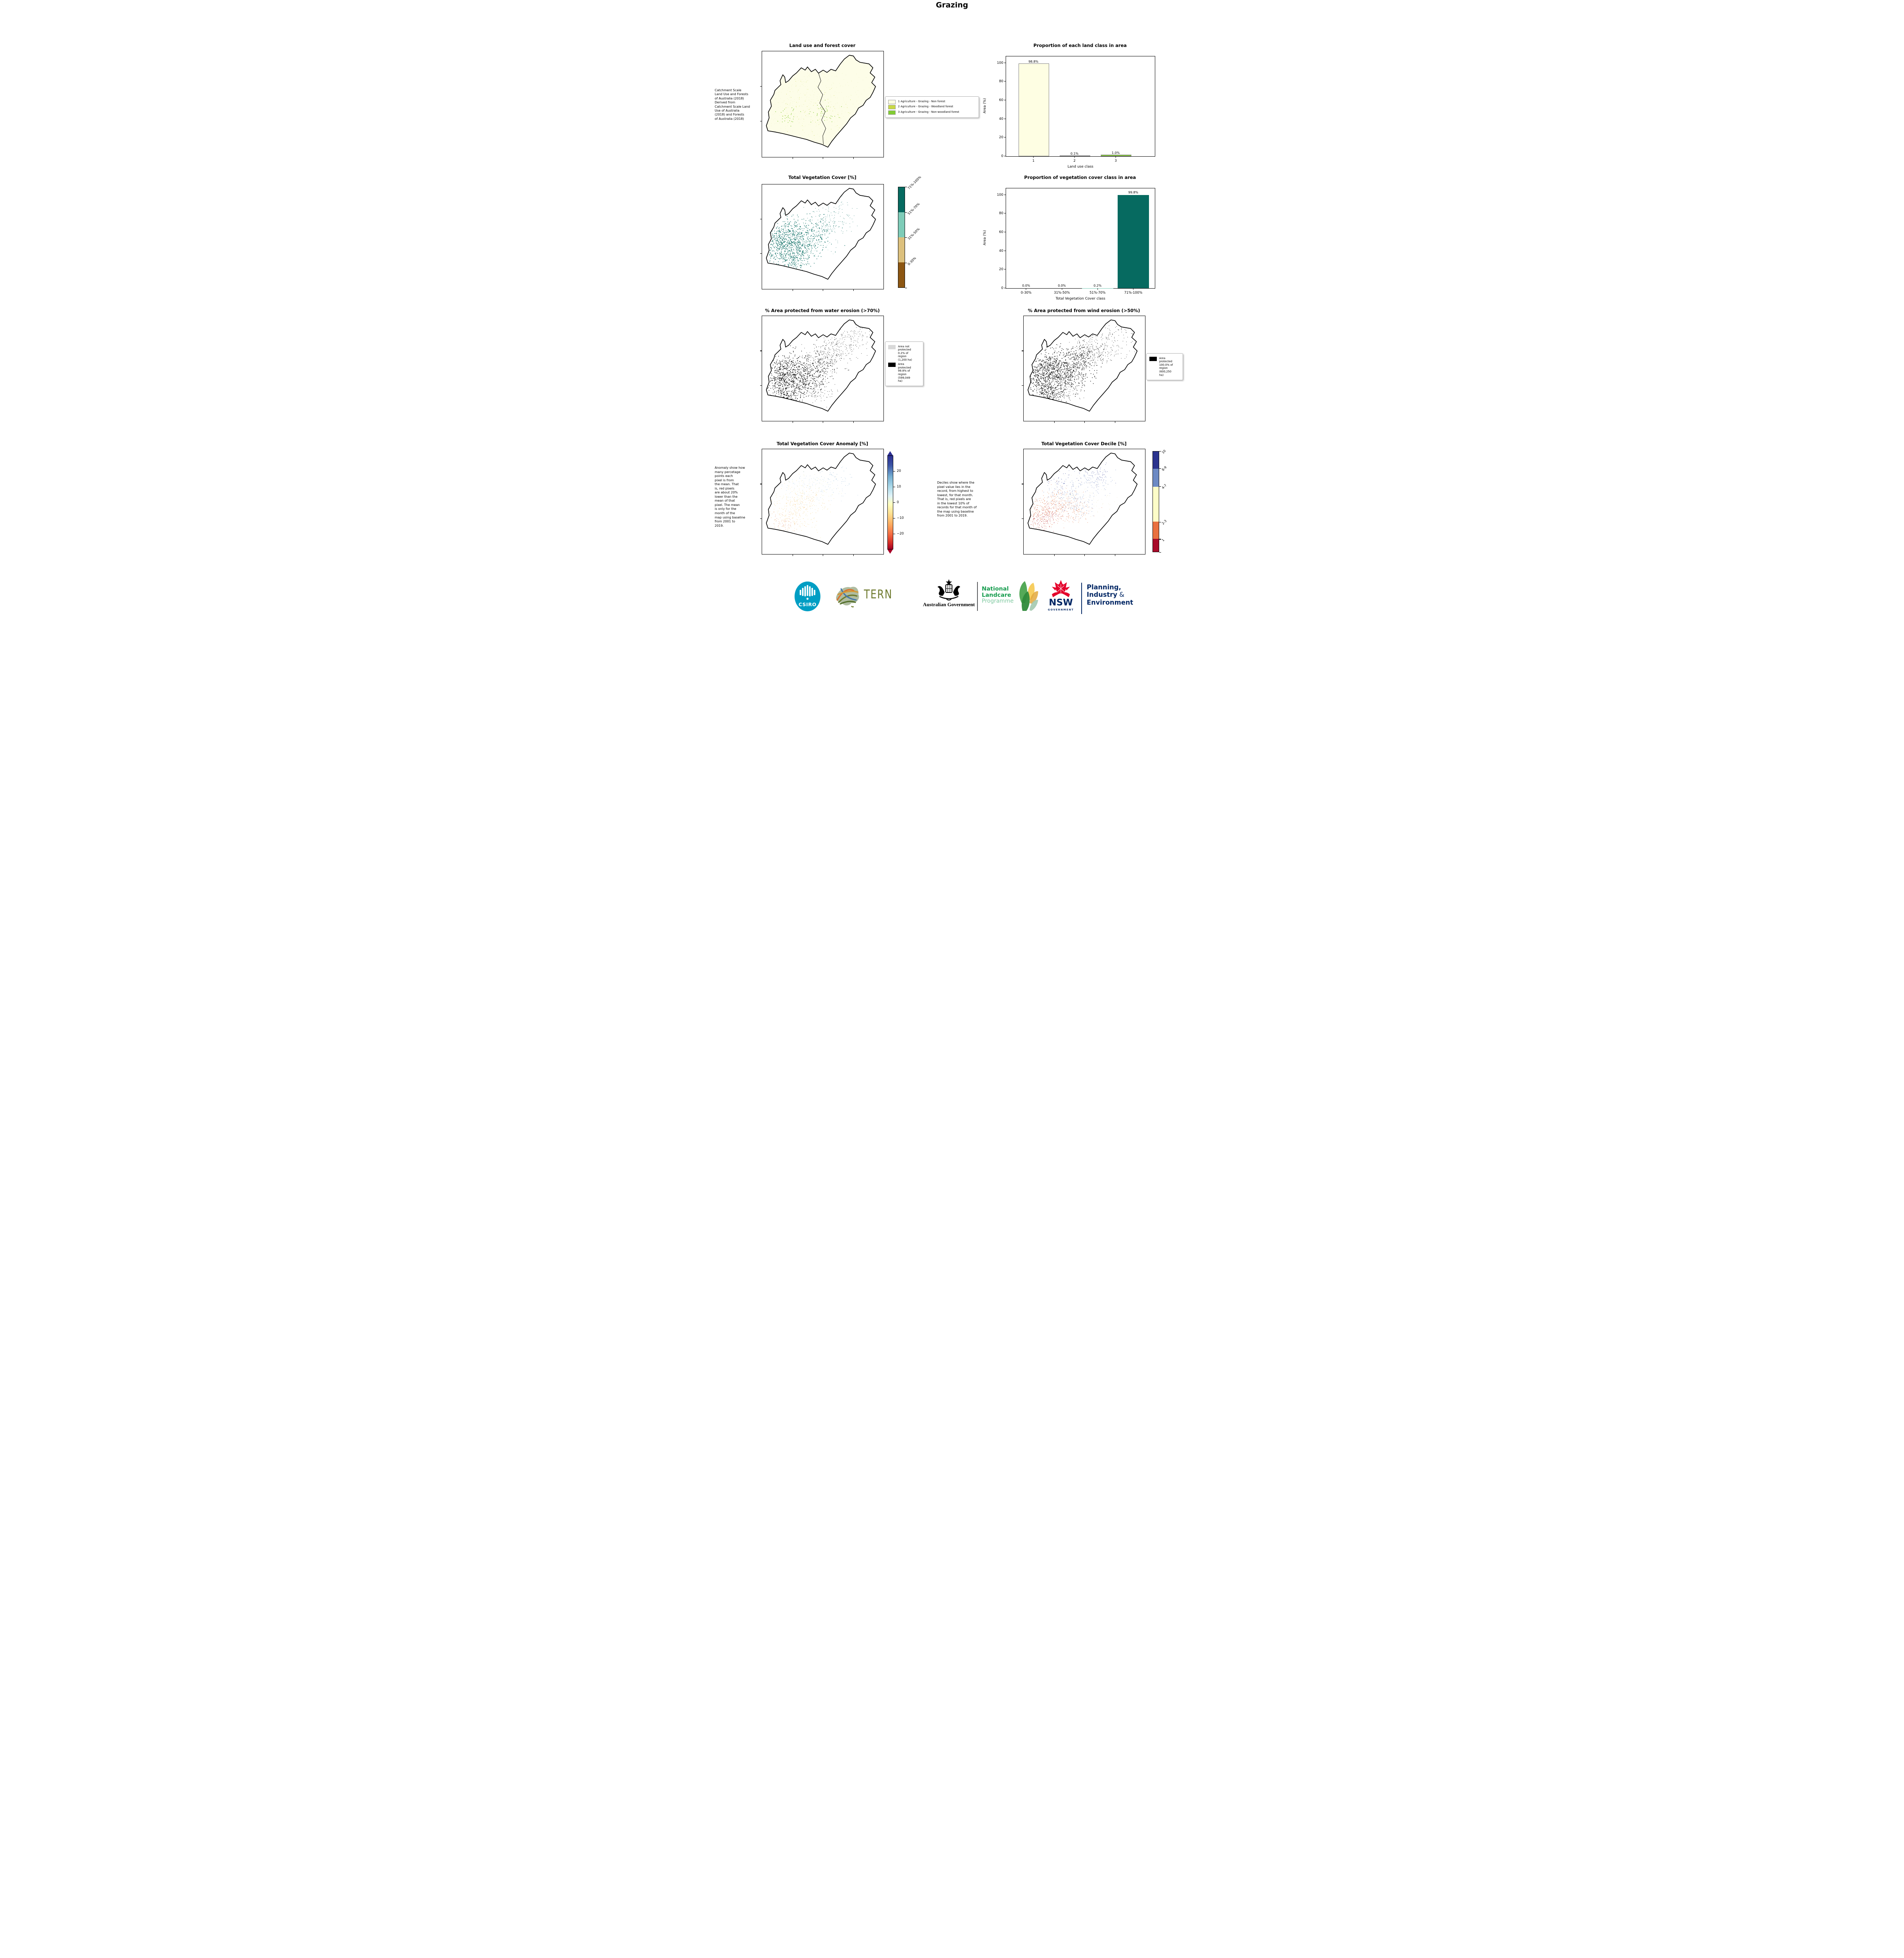 This screenshot has width=1904, height=1958. I want to click on planning-line1: Planning,, so click(1104, 587).